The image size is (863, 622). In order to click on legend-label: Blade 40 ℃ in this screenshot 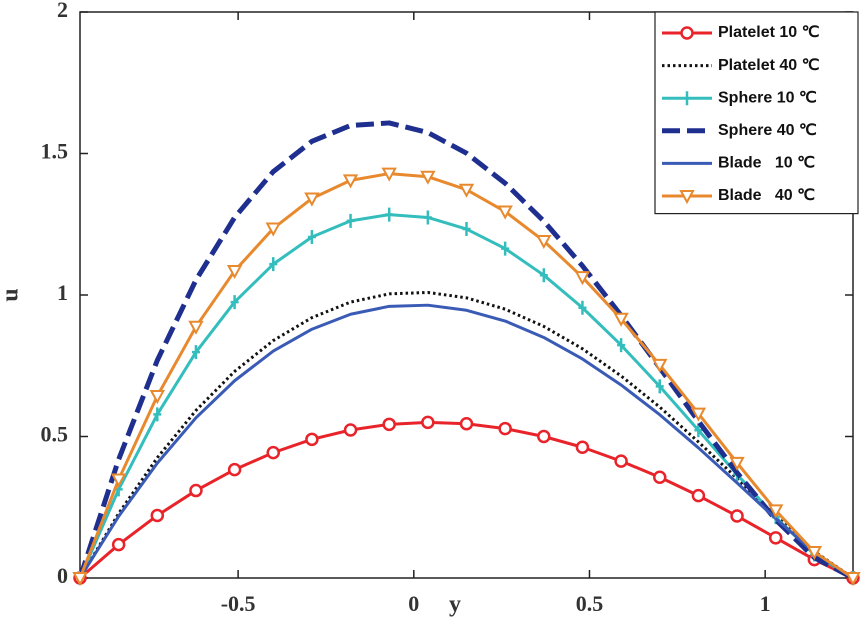, I will do `click(766, 195)`.